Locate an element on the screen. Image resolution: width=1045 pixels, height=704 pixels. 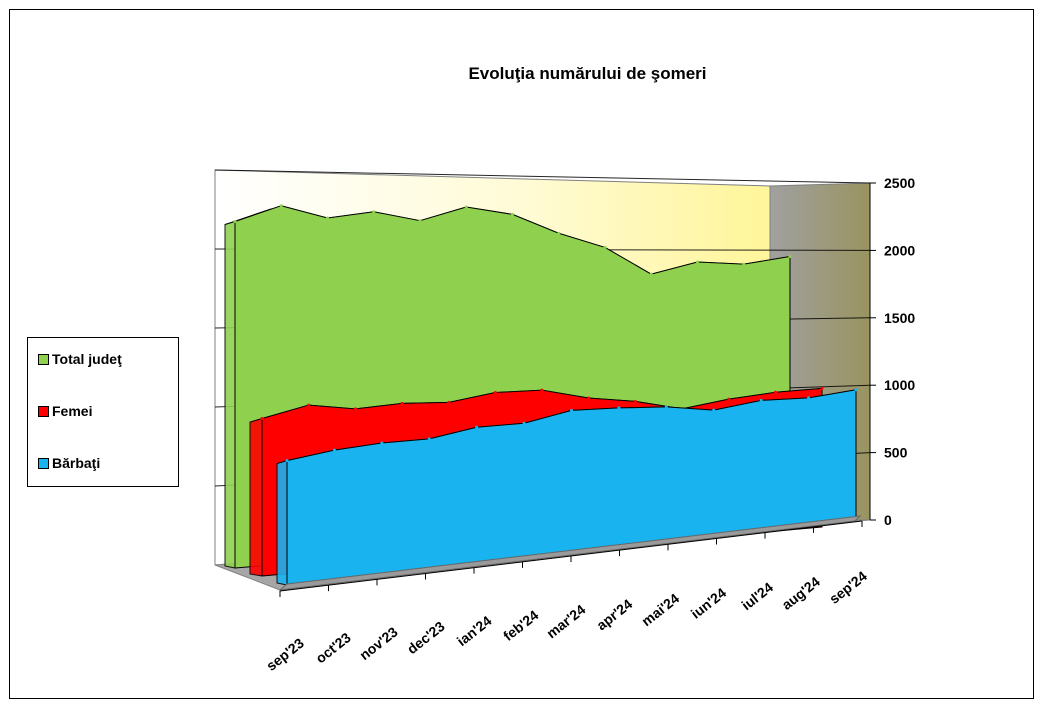
x-tick-label: aug'24 is located at coordinates (801, 593).